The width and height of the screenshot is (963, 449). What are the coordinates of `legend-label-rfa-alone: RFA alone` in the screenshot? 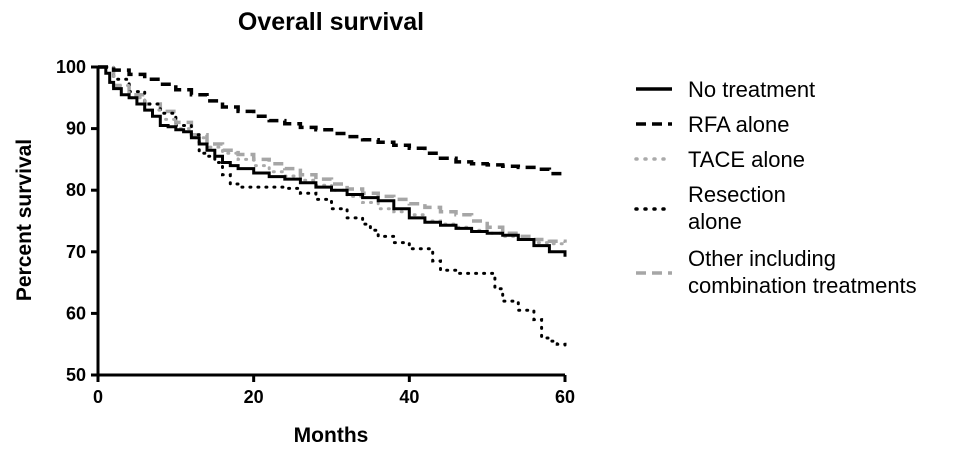 It's located at (739, 124).